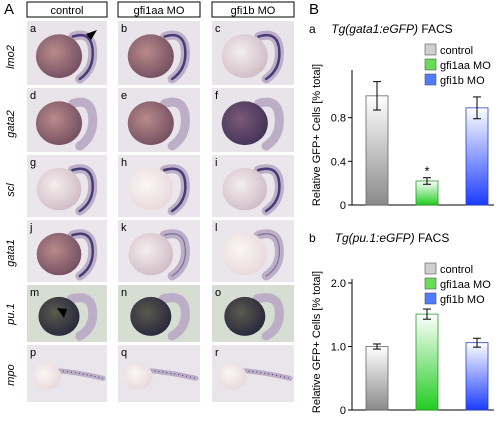 The width and height of the screenshot is (500, 427). Describe the element at coordinates (426, 171) in the screenshot. I see `significance-marker: *` at that location.